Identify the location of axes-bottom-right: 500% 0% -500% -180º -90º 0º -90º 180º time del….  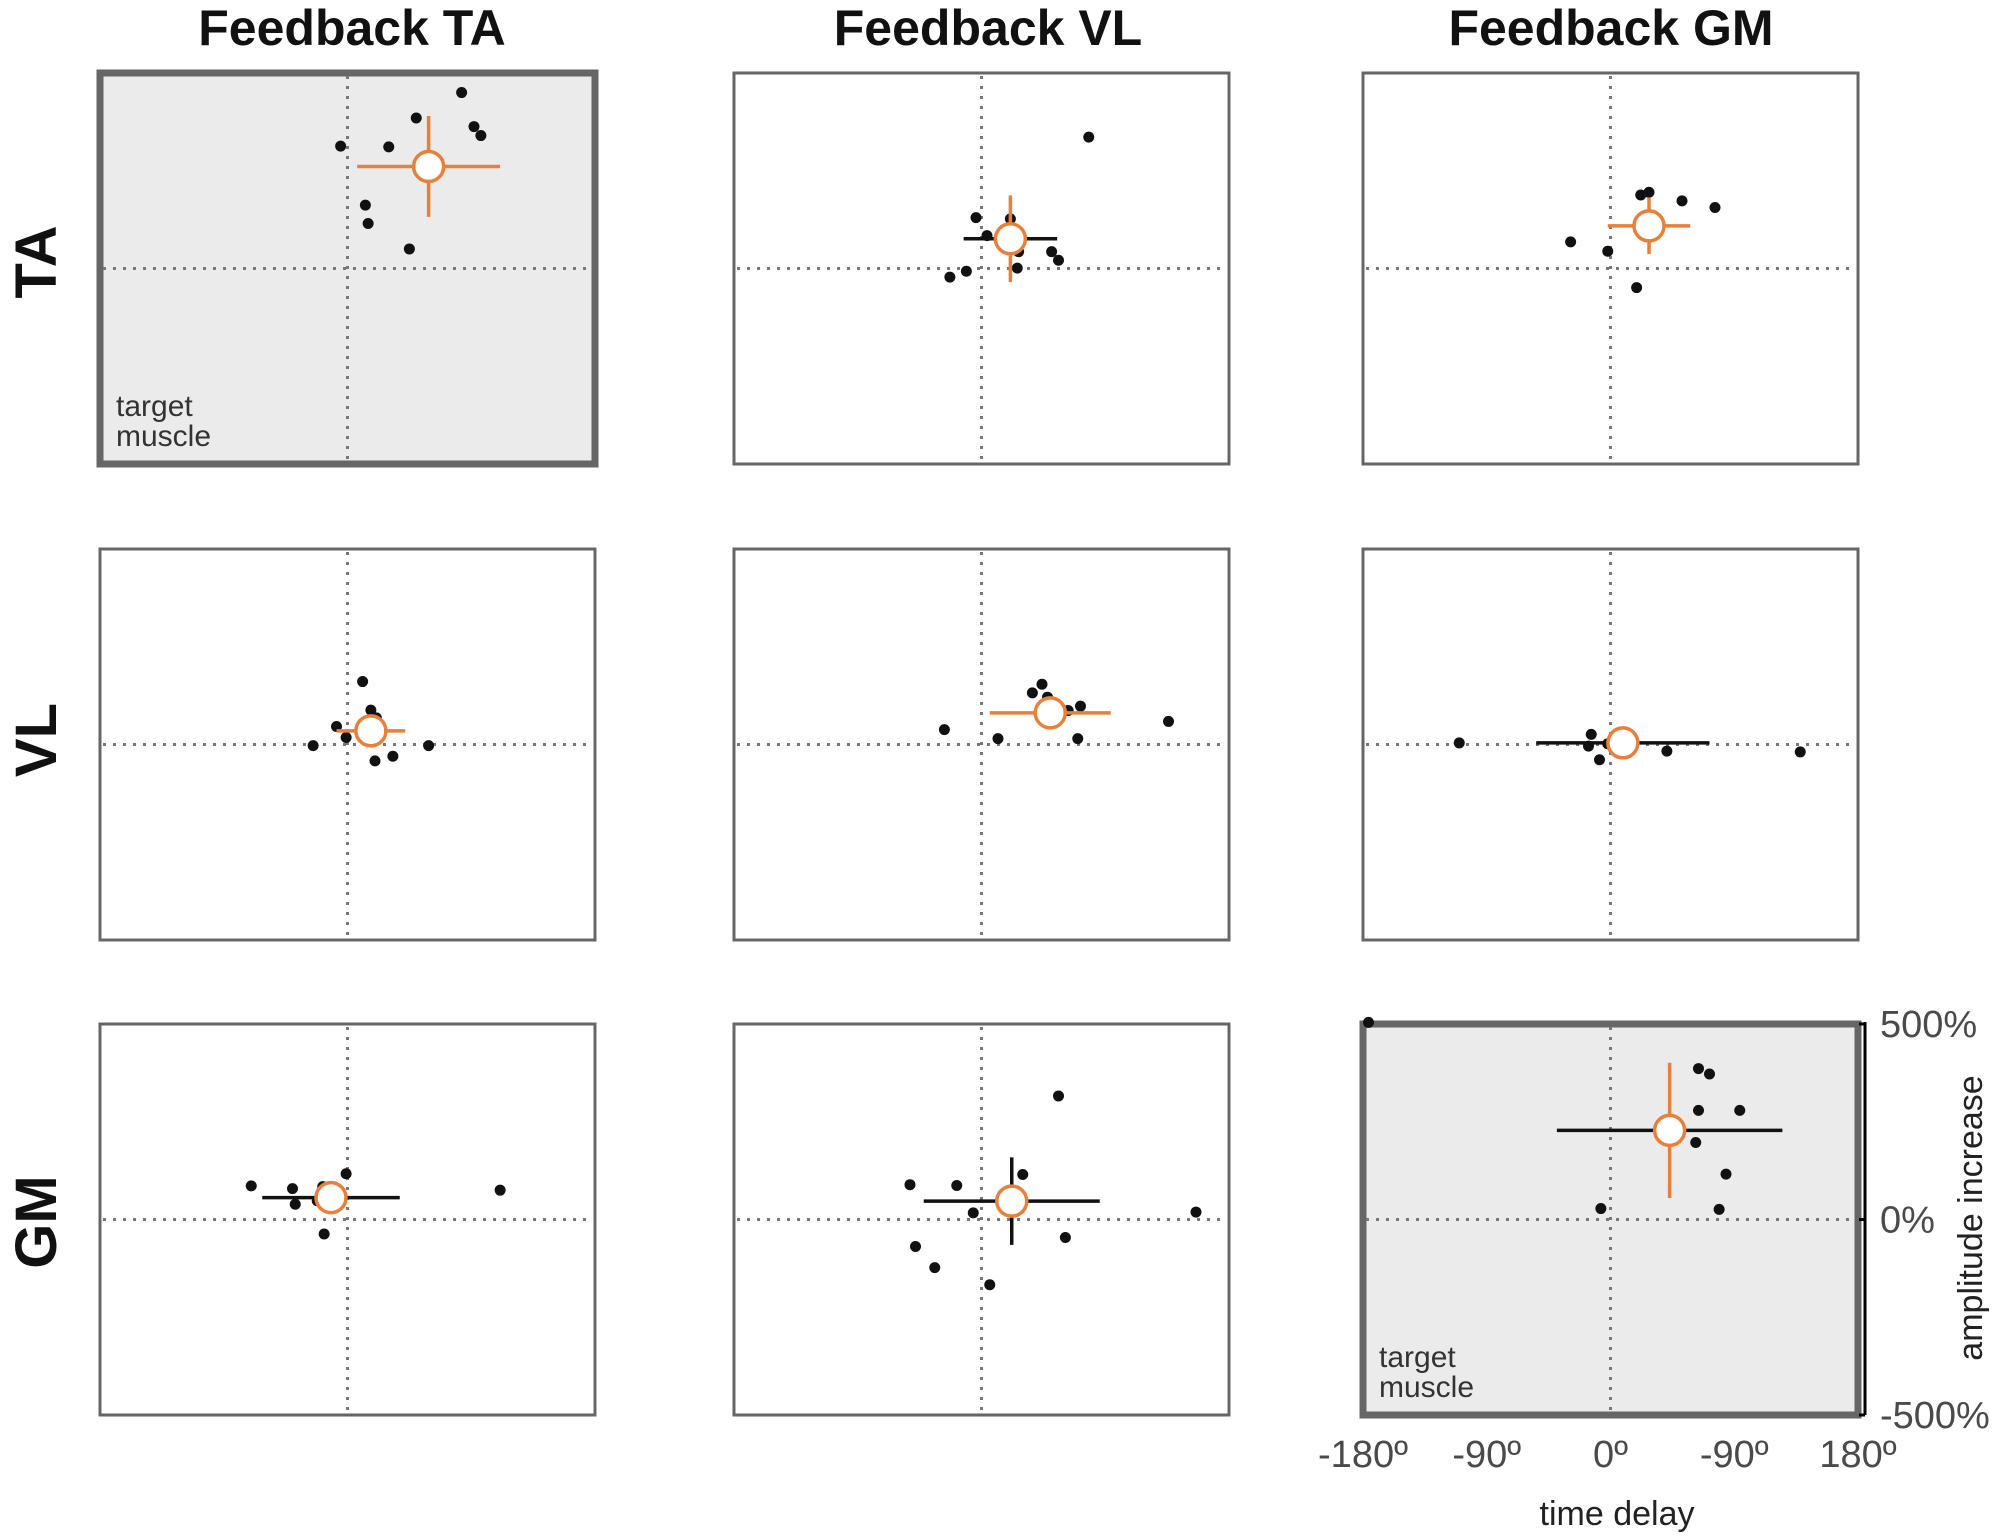
(1654, 1268).